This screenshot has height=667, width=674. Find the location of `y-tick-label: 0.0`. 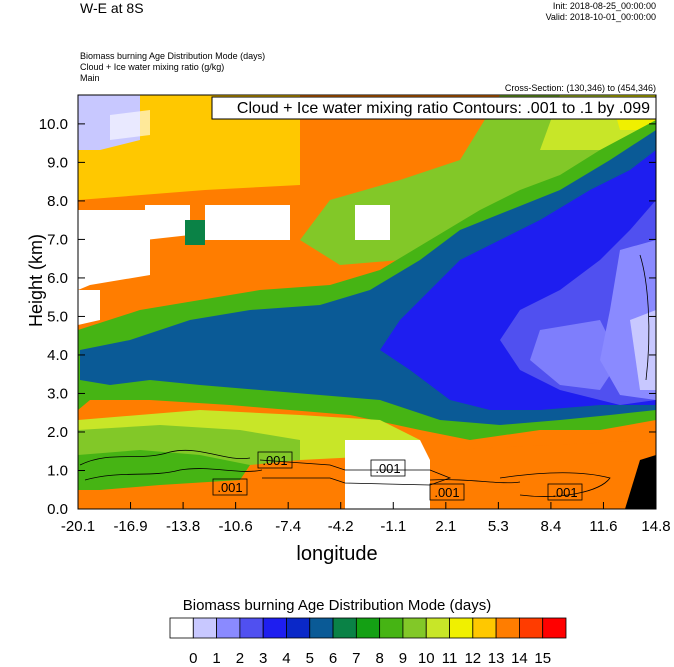

y-tick-label: 0.0 is located at coordinates (57, 509).